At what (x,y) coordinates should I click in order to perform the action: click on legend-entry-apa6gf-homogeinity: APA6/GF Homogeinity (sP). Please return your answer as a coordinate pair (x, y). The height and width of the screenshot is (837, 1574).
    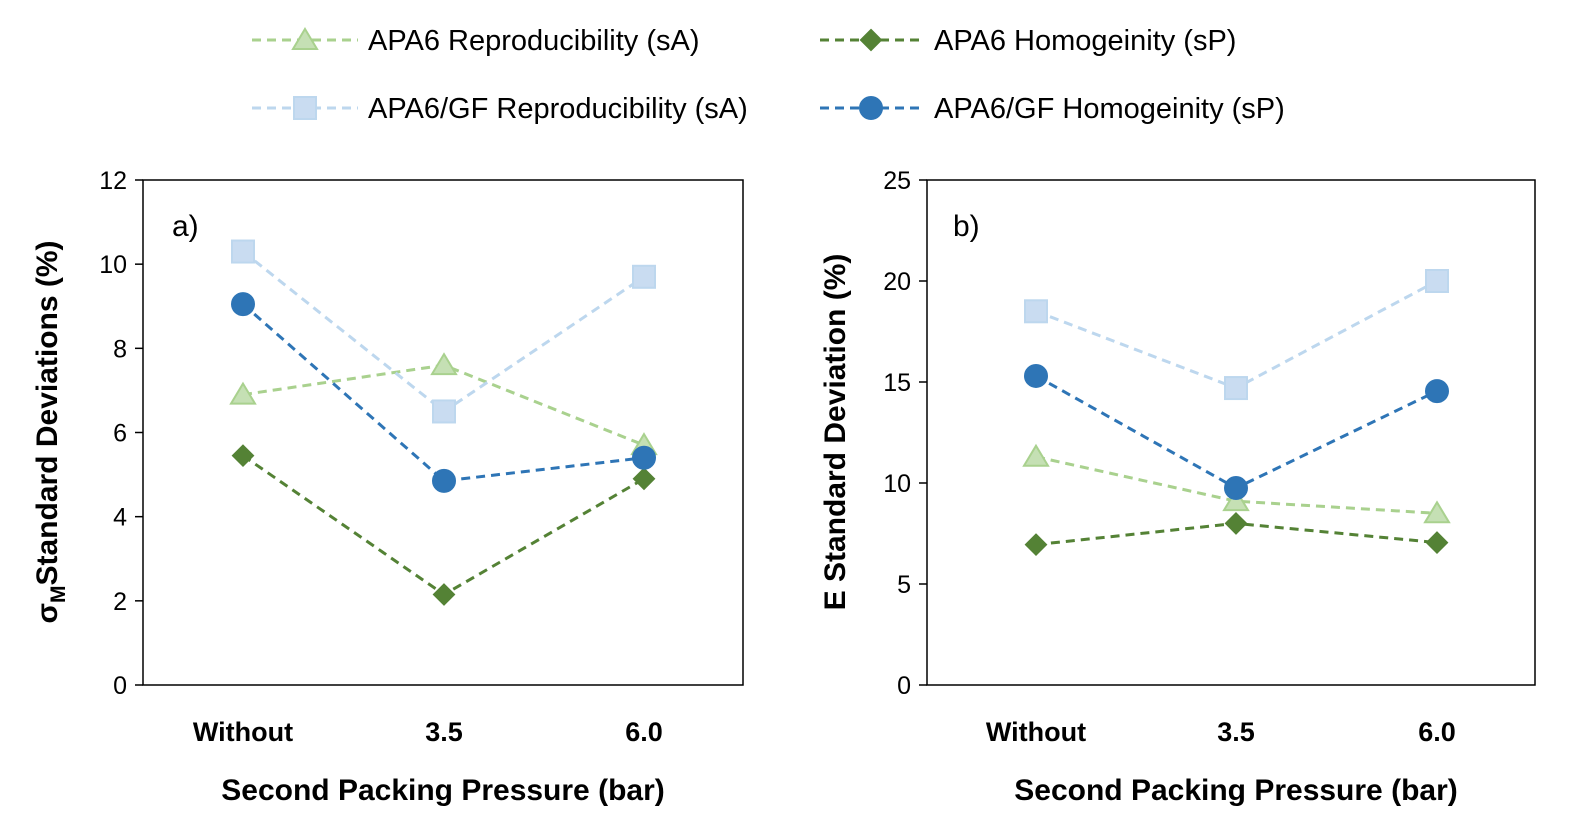
    Looking at the image, I should click on (1052, 109).